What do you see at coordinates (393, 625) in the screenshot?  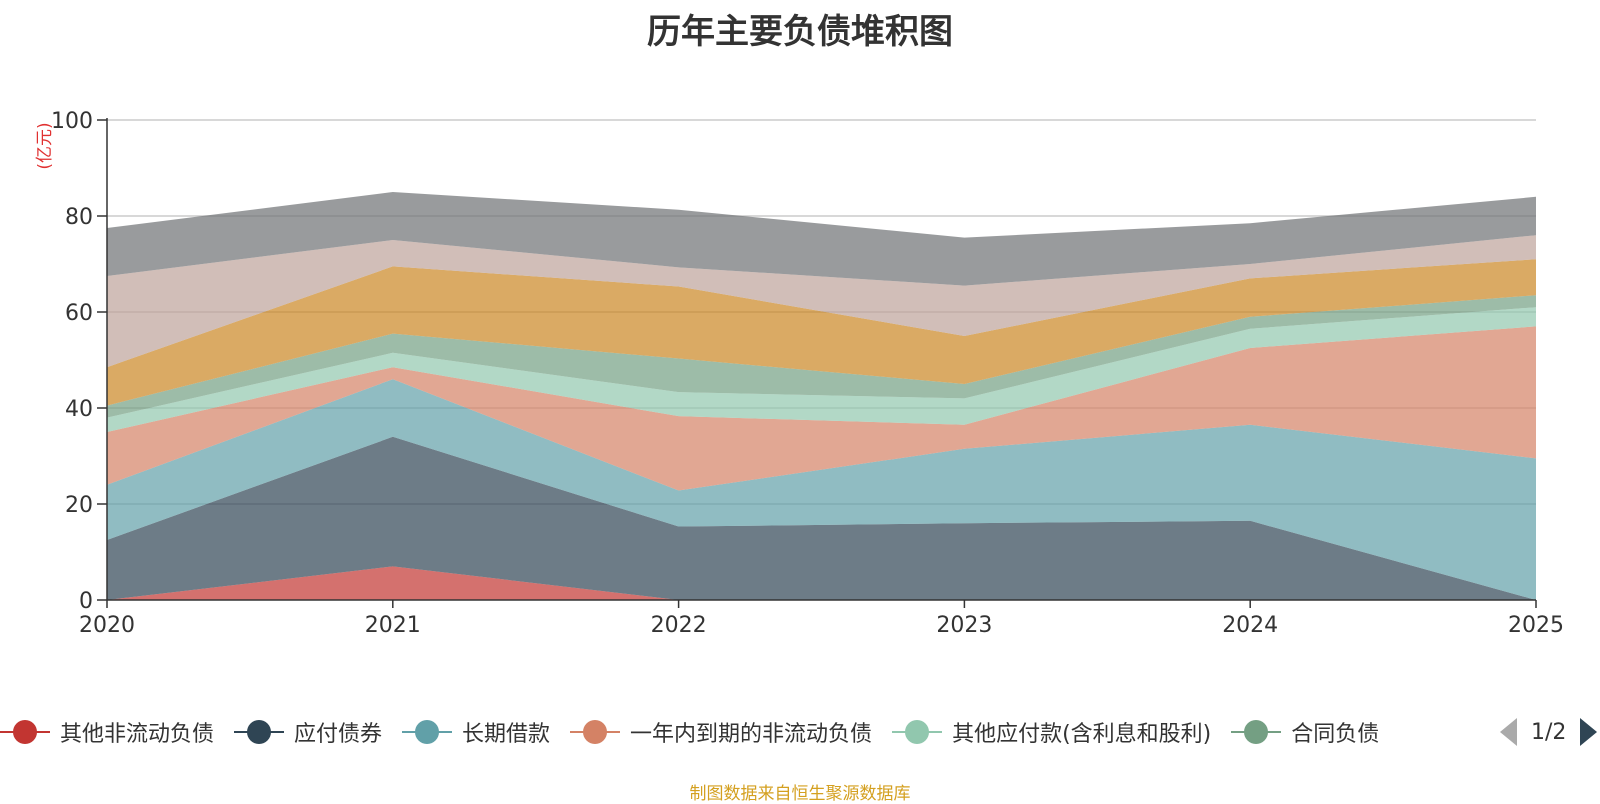 I see `x-tick-label: 2021` at bounding box center [393, 625].